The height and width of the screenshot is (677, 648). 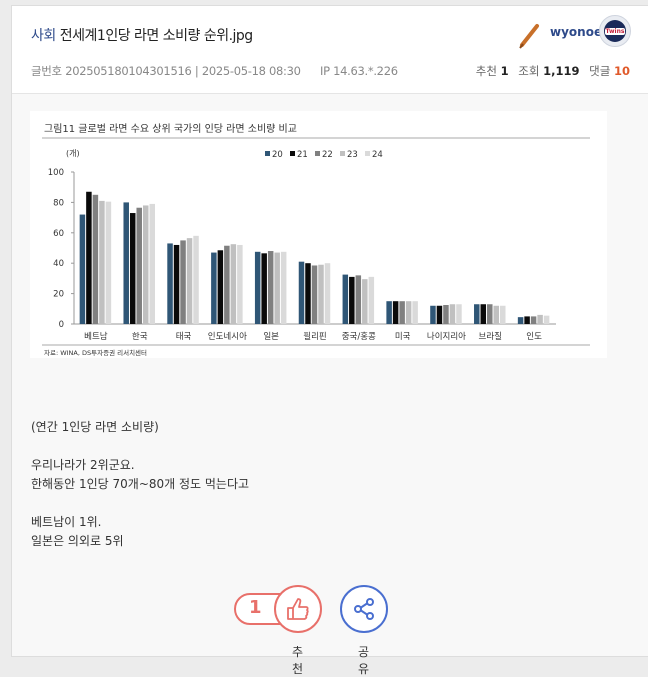 What do you see at coordinates (459, 314) in the screenshot?
I see `bar-24-나이지리아` at bounding box center [459, 314].